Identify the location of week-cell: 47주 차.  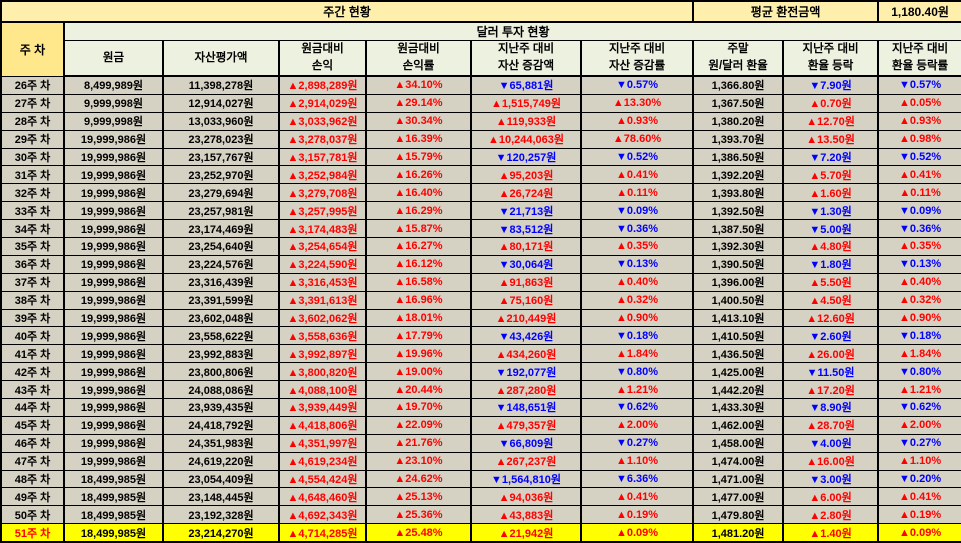
(32, 461).